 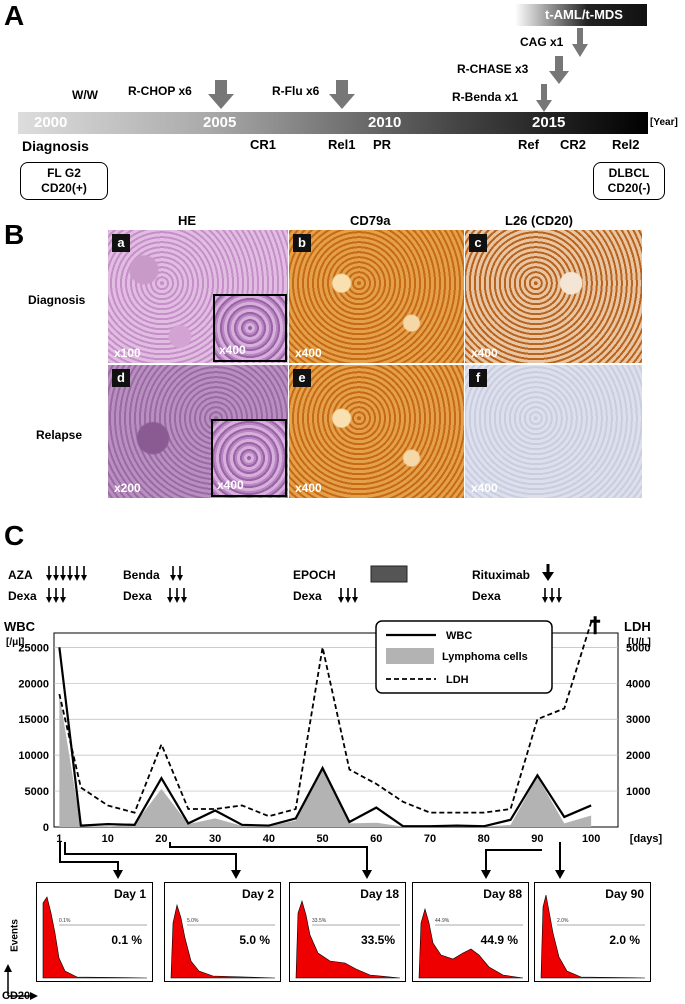 I want to click on magnification: x200, so click(x=127, y=488).